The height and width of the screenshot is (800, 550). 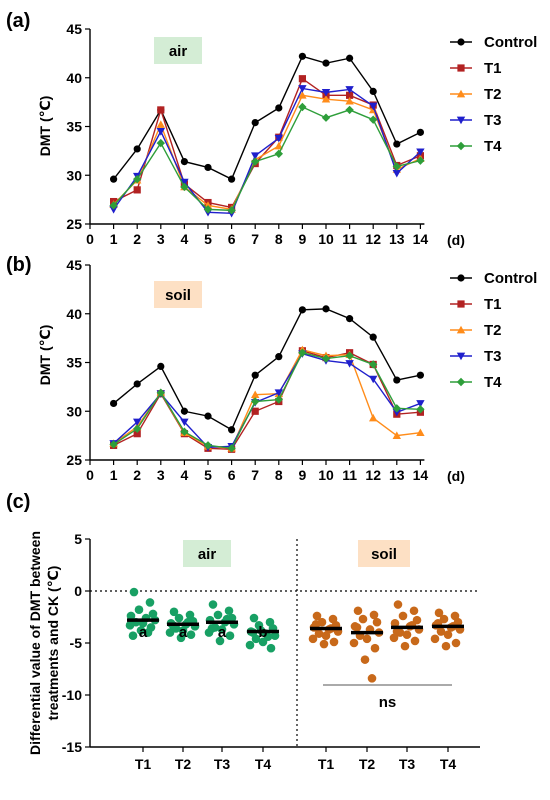 I want to click on panel-c-x-tick-label: T4, so click(x=448, y=764).